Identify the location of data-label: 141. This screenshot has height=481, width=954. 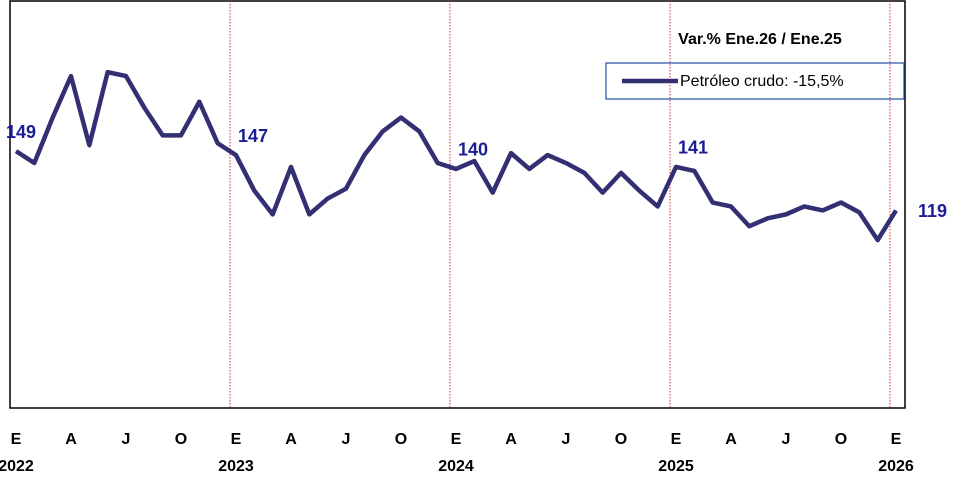
(693, 148).